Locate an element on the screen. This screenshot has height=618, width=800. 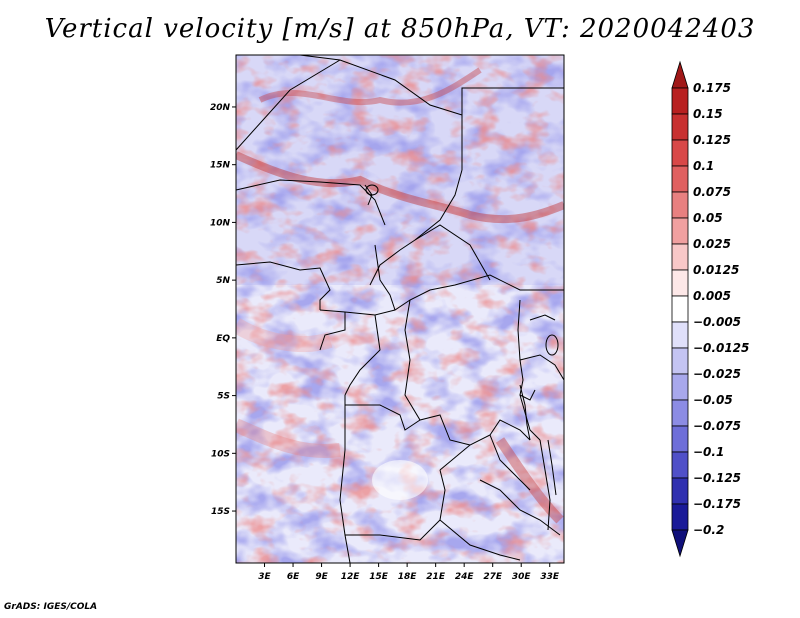
colorbar-label: −0.075 is located at coordinates (717, 426).